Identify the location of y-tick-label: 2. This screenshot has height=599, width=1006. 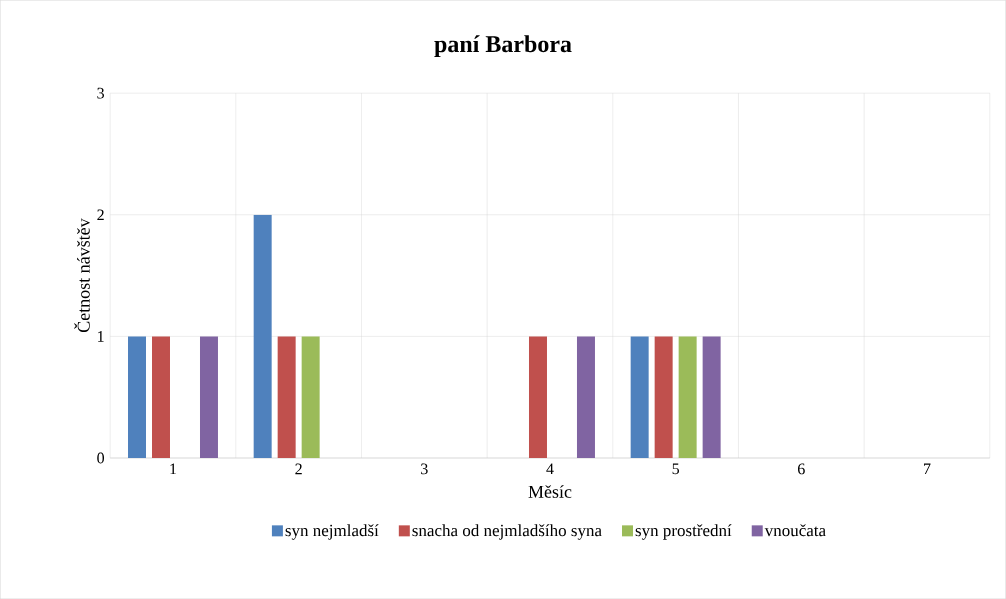
(100, 214).